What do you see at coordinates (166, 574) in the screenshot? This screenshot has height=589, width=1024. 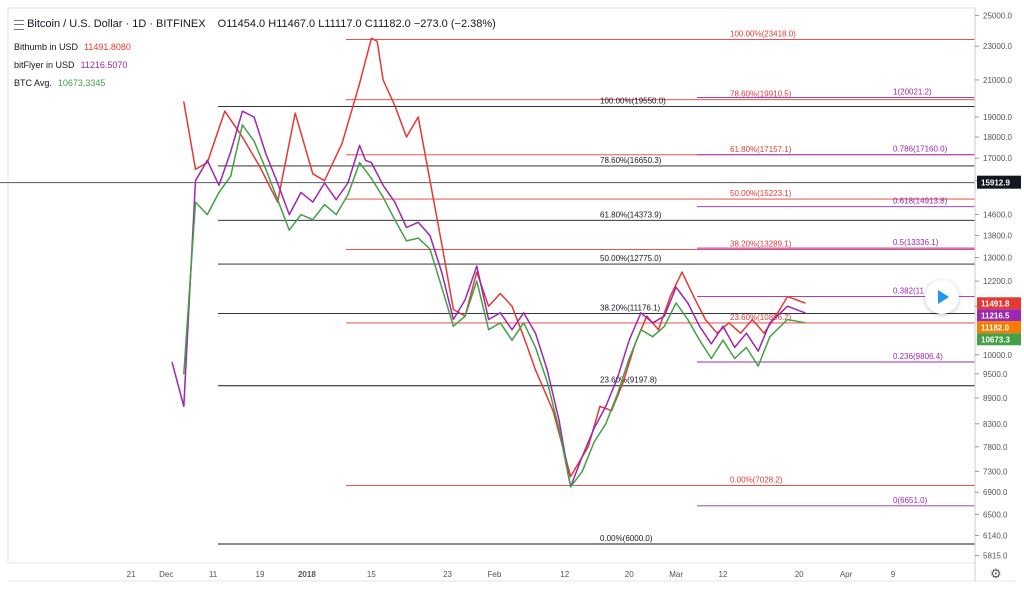 I see `x-tick-label: Dec` at bounding box center [166, 574].